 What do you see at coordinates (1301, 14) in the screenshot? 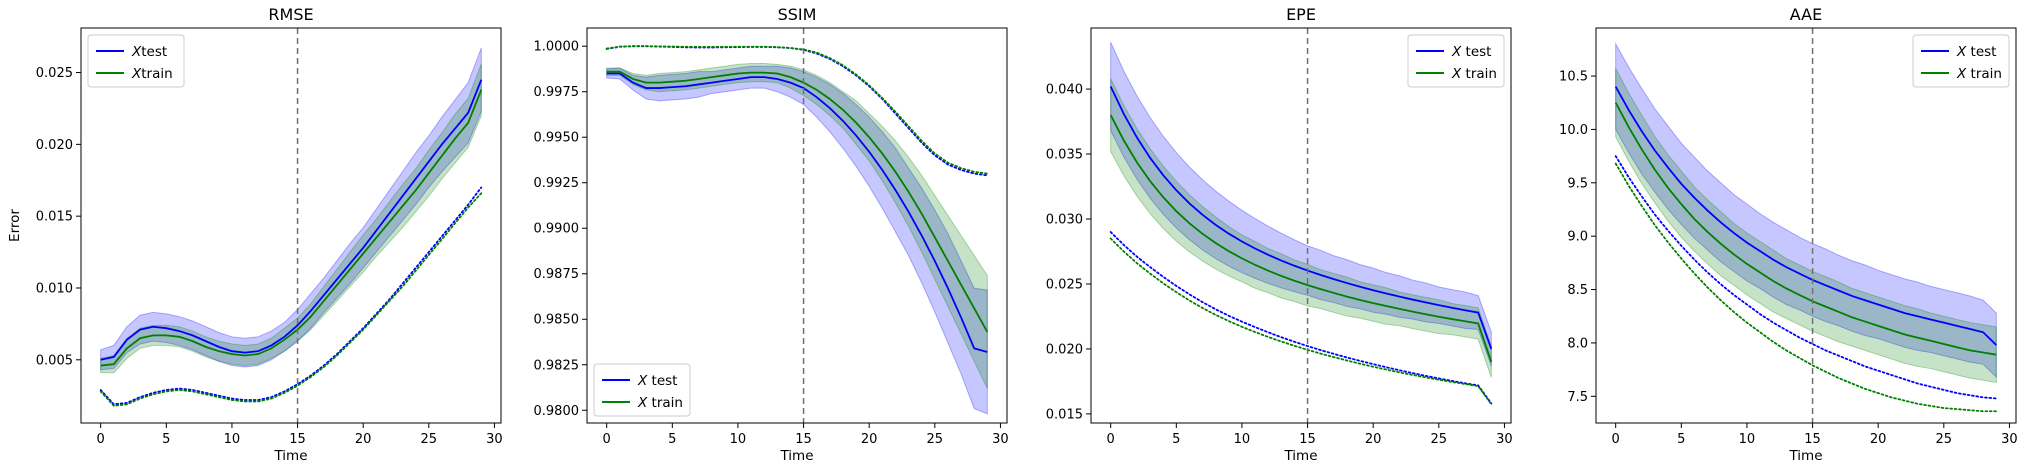
I see `chart-title: EPE` at bounding box center [1301, 14].